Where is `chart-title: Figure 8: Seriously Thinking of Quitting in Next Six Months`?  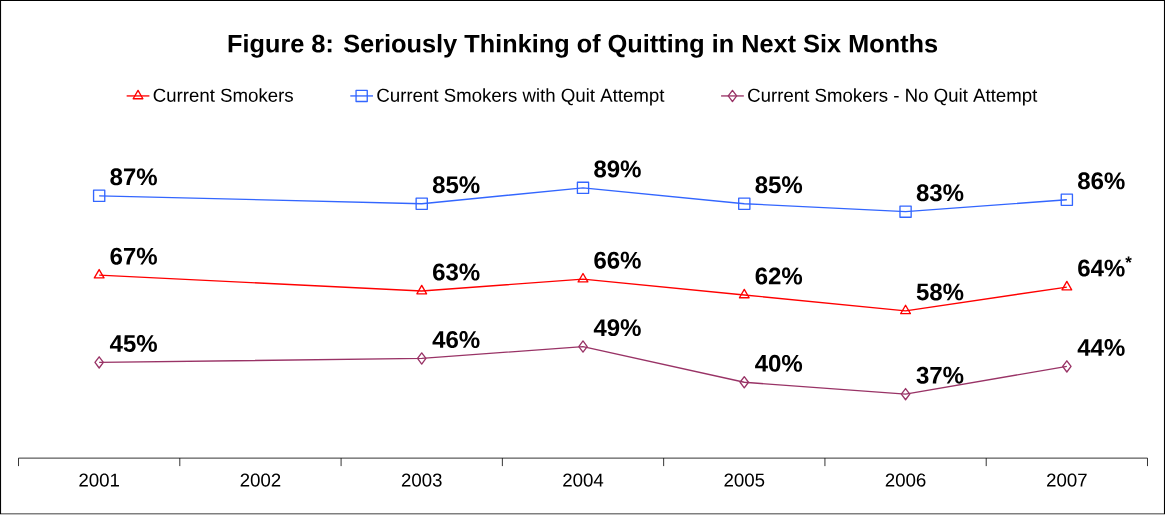
chart-title: Figure 8: Seriously Thinking of Quitting in Next Six Months is located at coordinates (583, 46).